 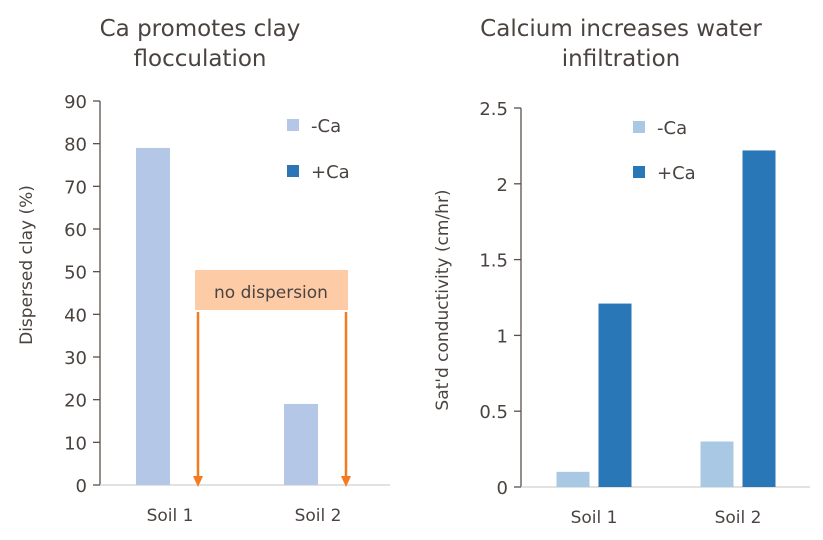 What do you see at coordinates (493, 109) in the screenshot?
I see `y-tick-label: 2.5` at bounding box center [493, 109].